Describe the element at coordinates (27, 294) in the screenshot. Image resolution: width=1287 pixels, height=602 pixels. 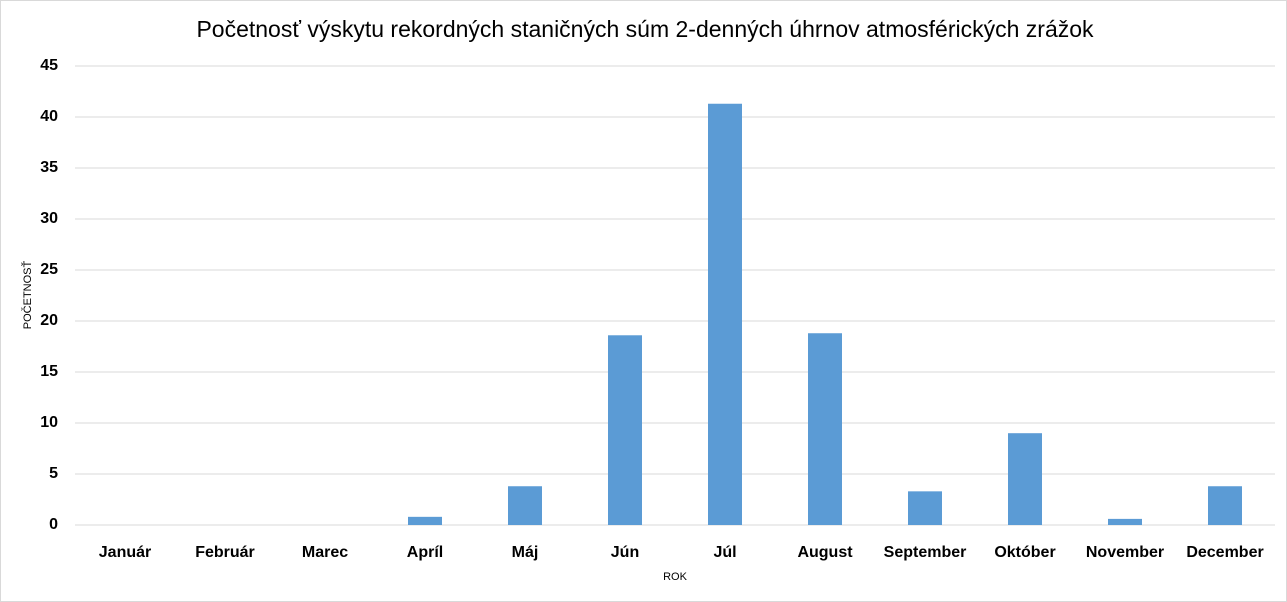
I see `y-axis-label: POČETNOSŤ` at that location.